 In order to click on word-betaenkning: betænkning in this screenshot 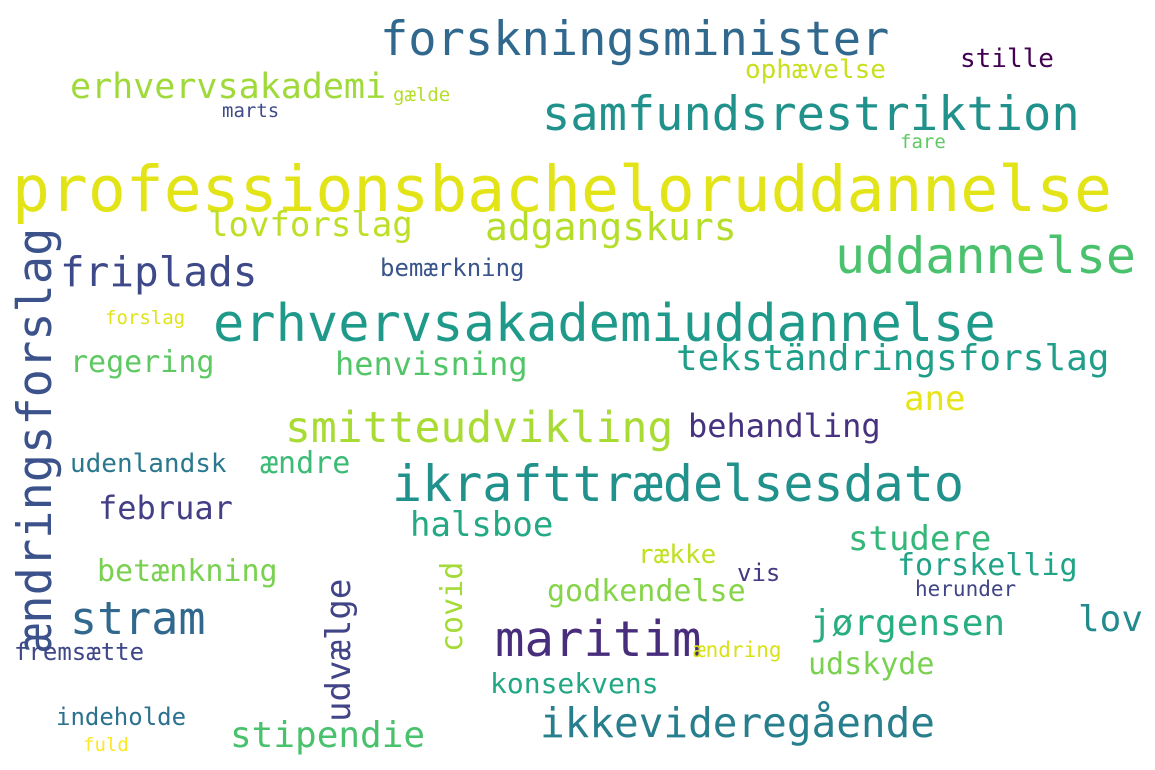, I will do `click(187, 571)`.